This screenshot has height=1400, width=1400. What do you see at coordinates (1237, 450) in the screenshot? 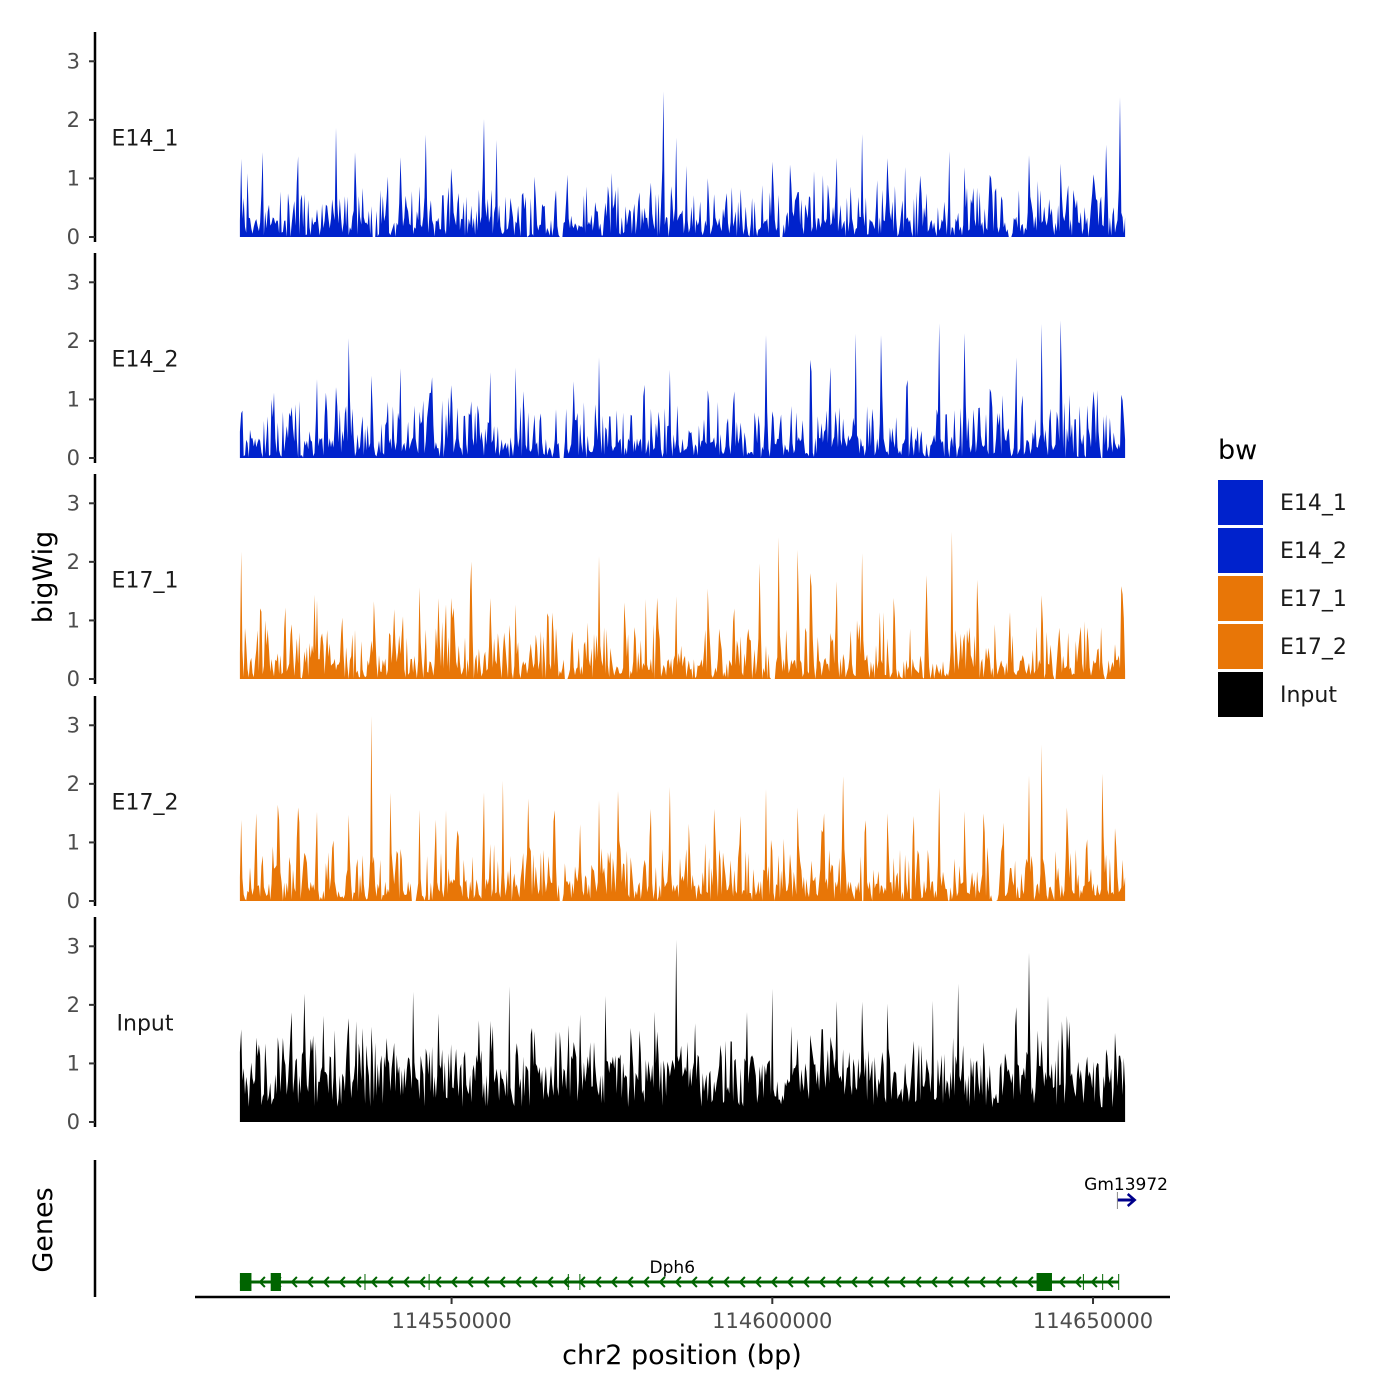
I see `legend-title: bw` at bounding box center [1237, 450].